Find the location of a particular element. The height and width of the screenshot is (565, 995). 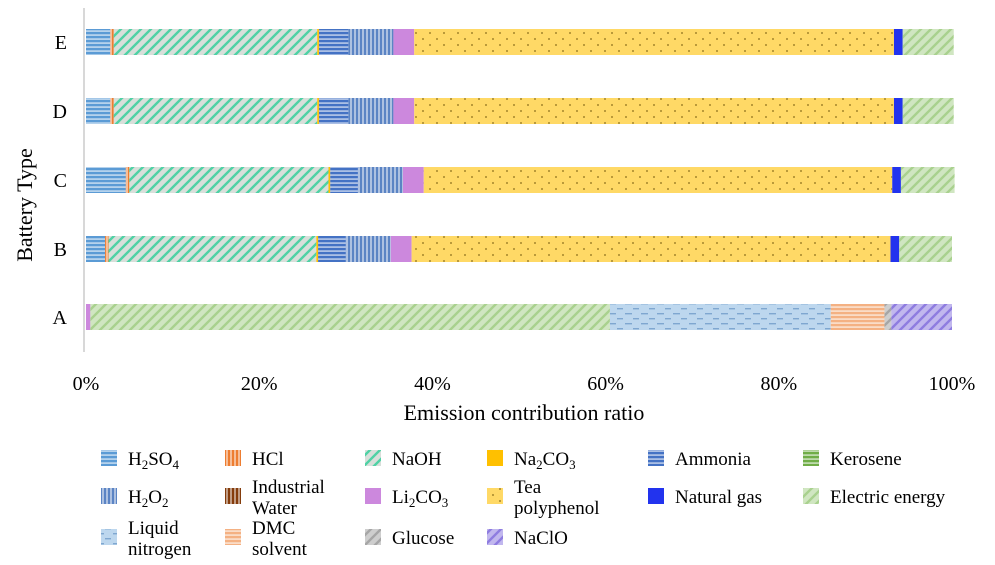

legend-item-li2co3: Li2CO3 is located at coordinates (406, 498).